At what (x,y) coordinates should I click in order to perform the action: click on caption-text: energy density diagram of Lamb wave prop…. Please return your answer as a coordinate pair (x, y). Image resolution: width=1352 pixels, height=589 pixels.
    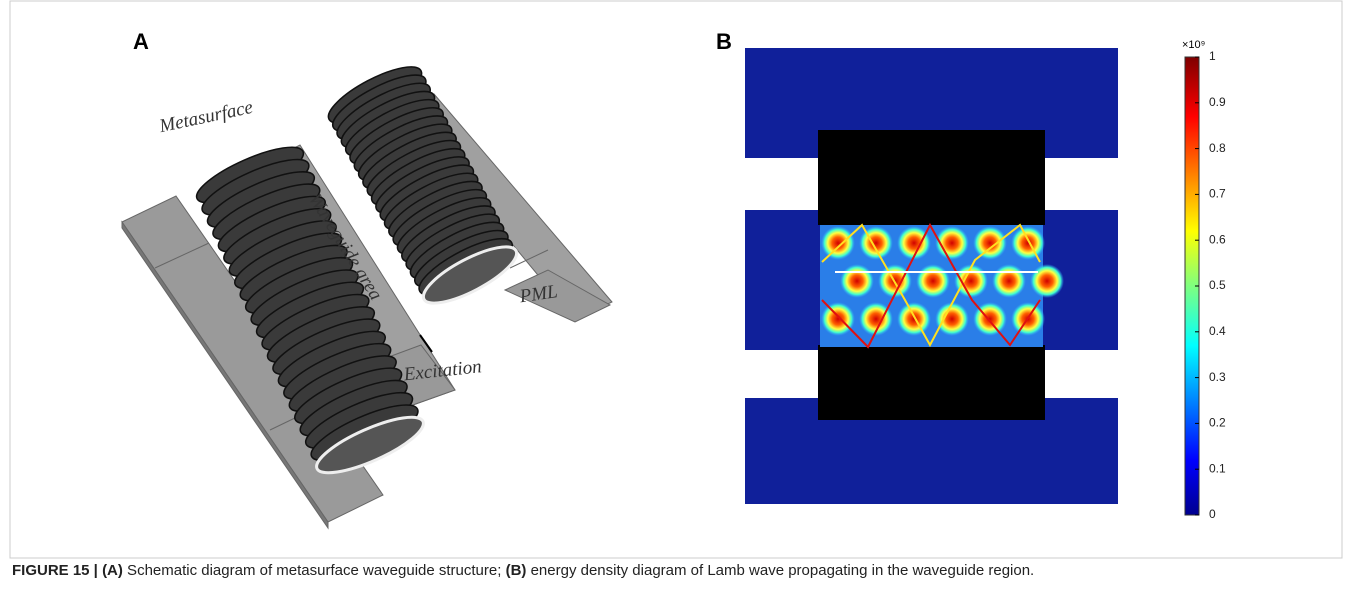
    Looking at the image, I should click on (780, 570).